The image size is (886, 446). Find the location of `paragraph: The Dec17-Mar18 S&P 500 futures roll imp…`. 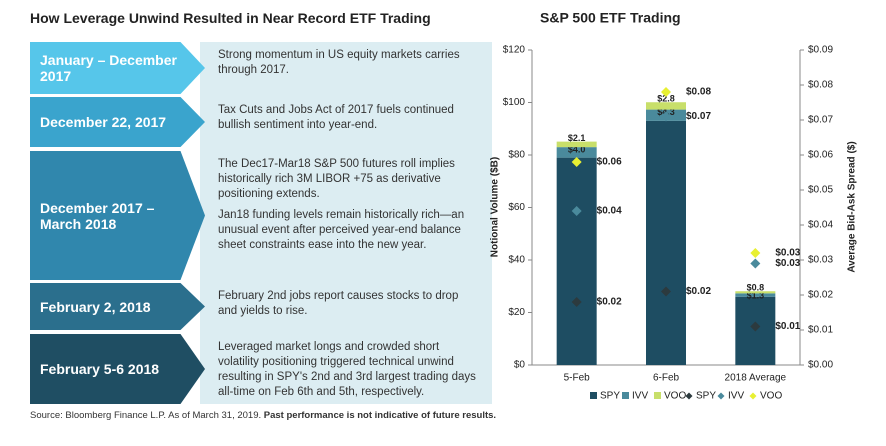

paragraph: The Dec17-Mar18 S&P 500 futures roll imp… is located at coordinates (336, 179).